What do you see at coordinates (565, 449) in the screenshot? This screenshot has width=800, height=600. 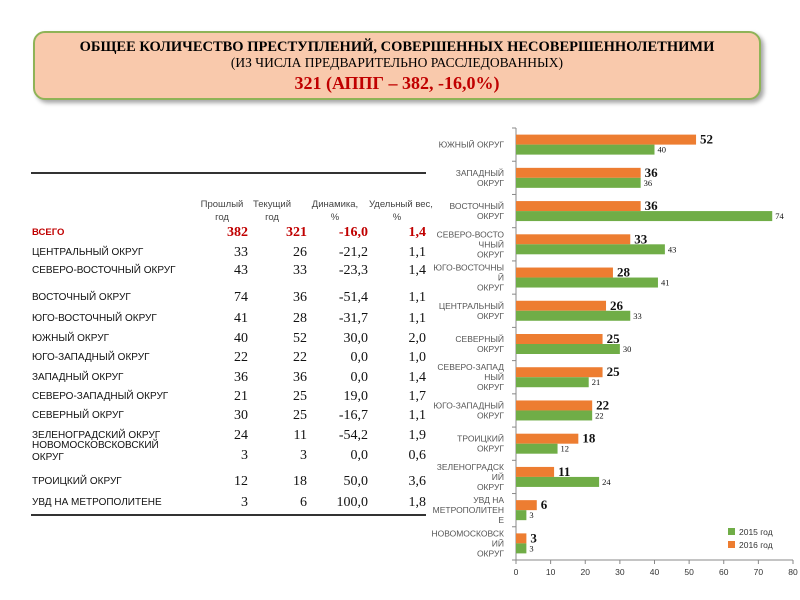 I see `value-label-2015: 12` at bounding box center [565, 449].